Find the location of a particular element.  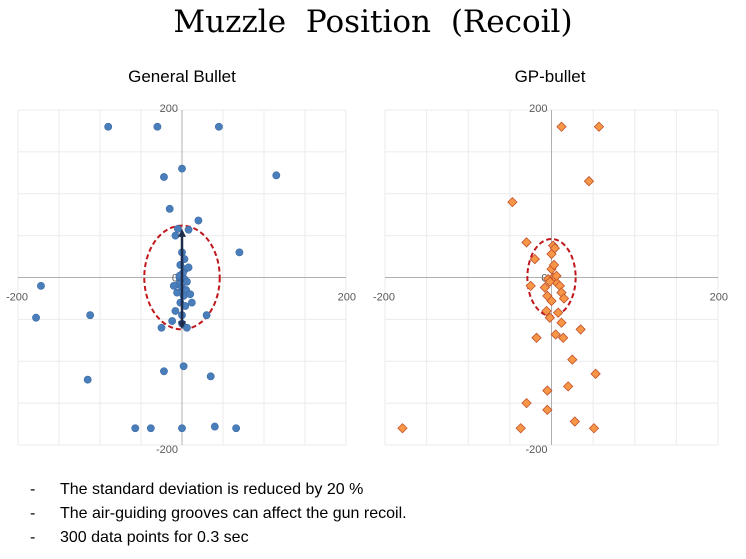

recoil-arrow-head-down is located at coordinates (182, 325).